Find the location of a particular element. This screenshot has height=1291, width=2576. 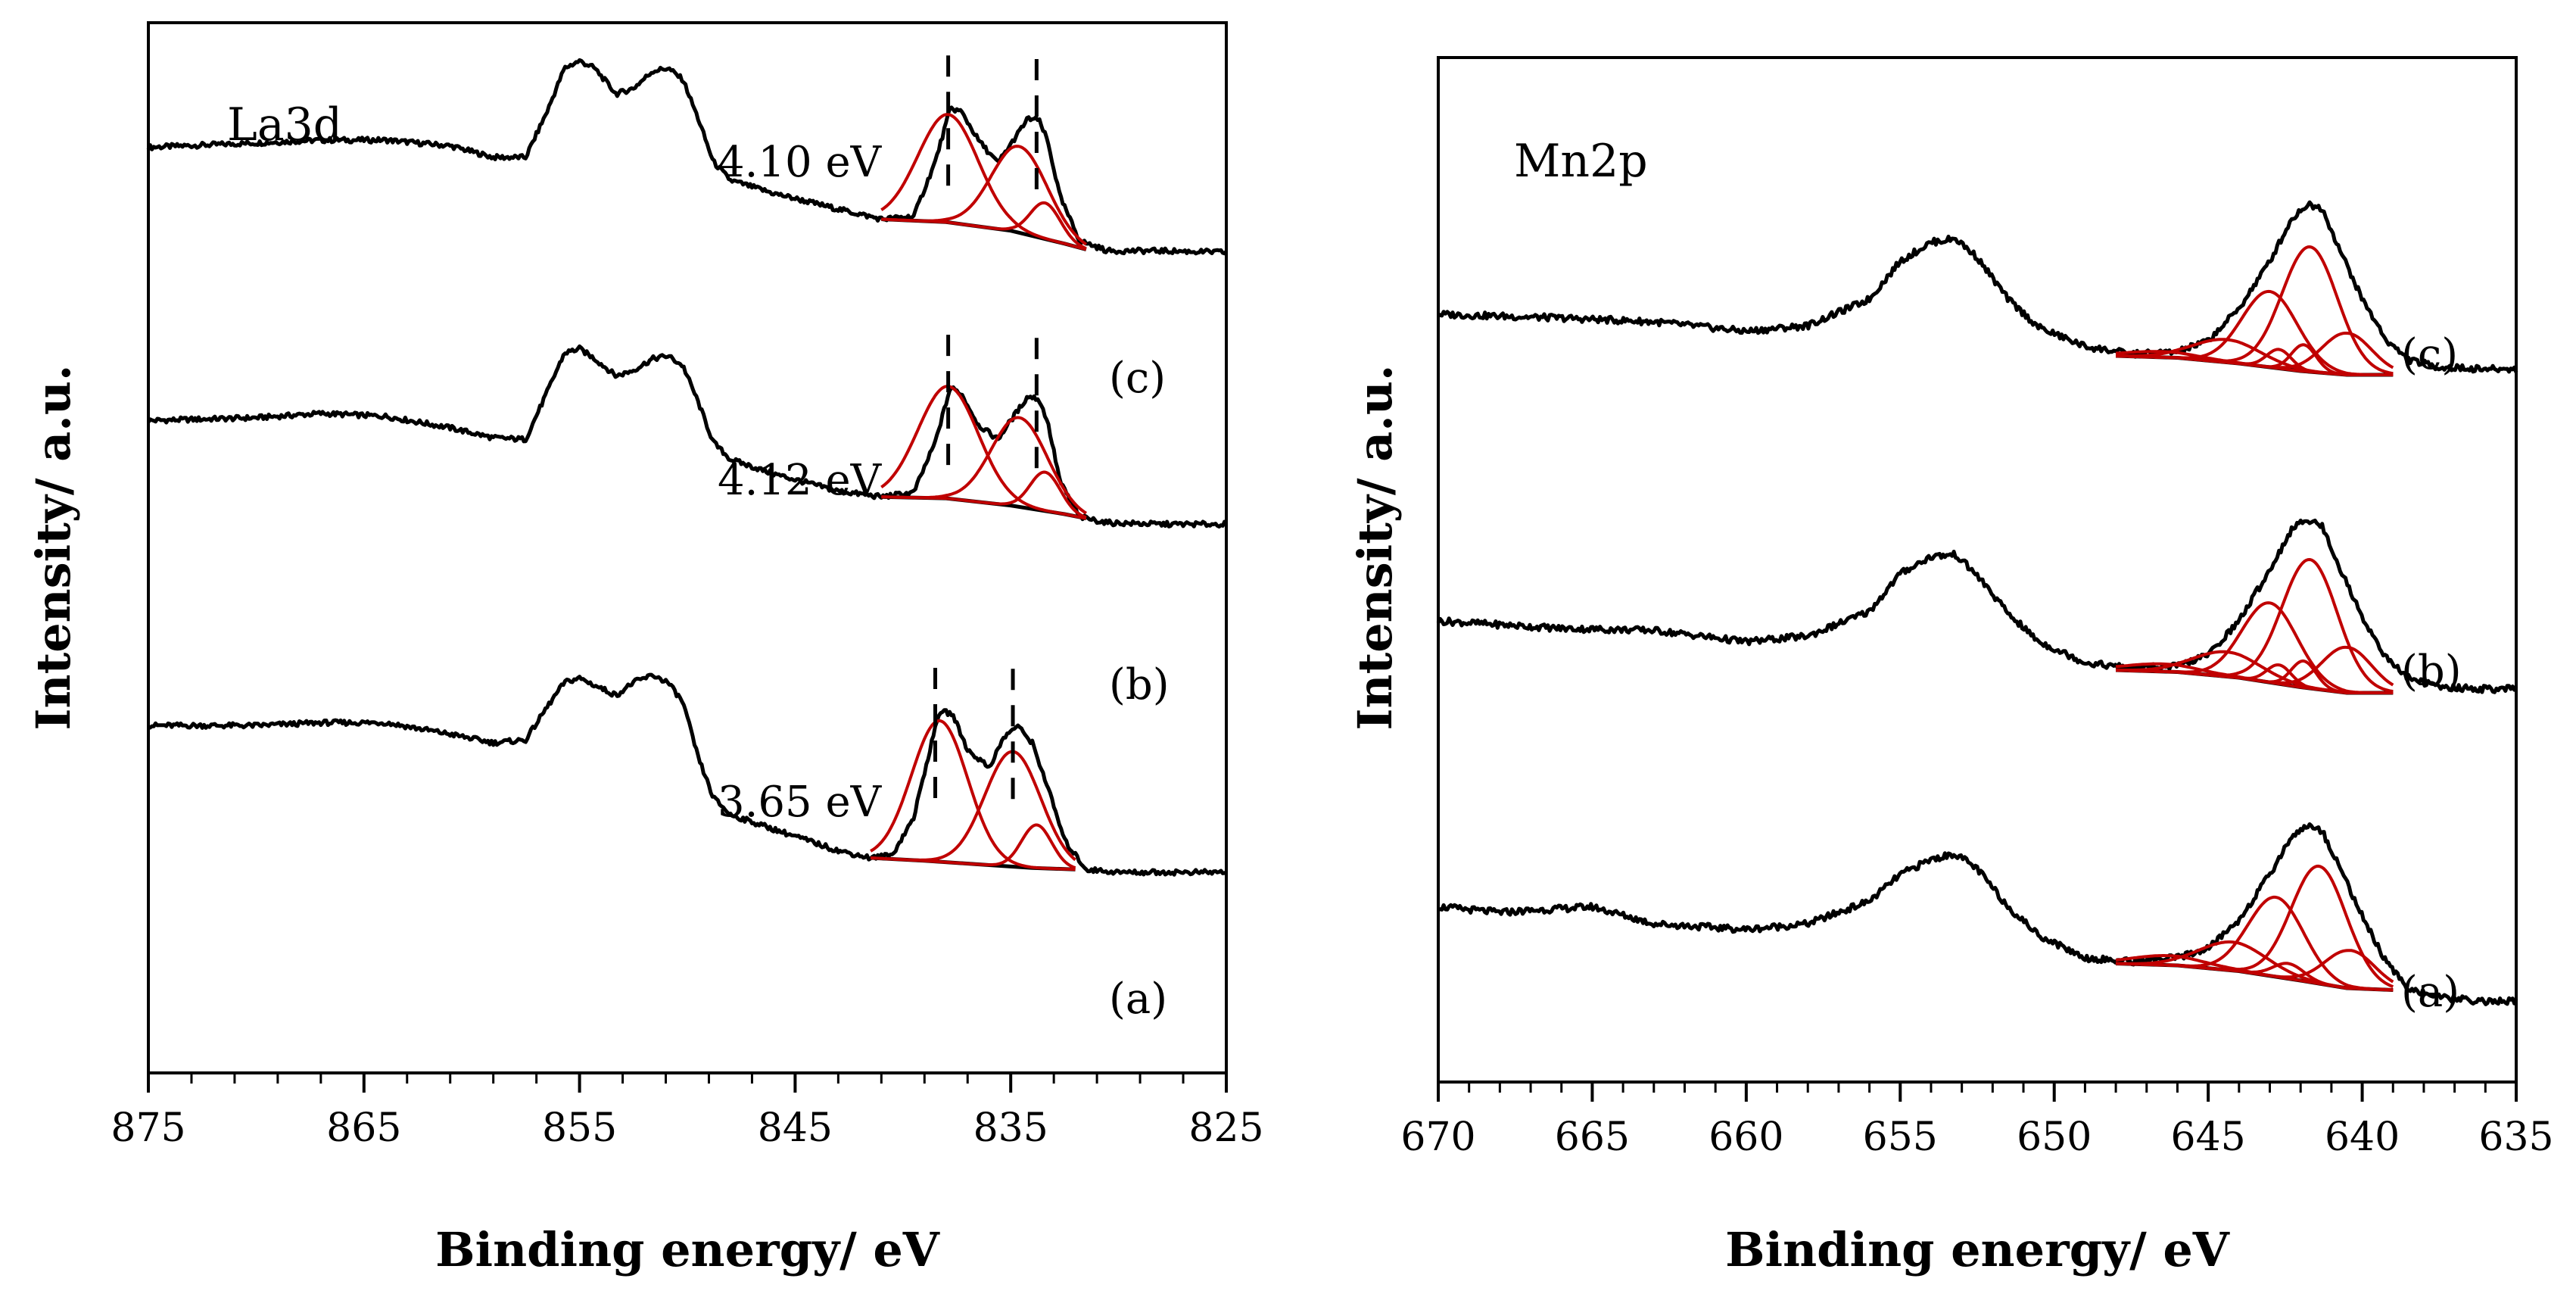

mn2p-spectrum-b is located at coordinates (1977, 606).